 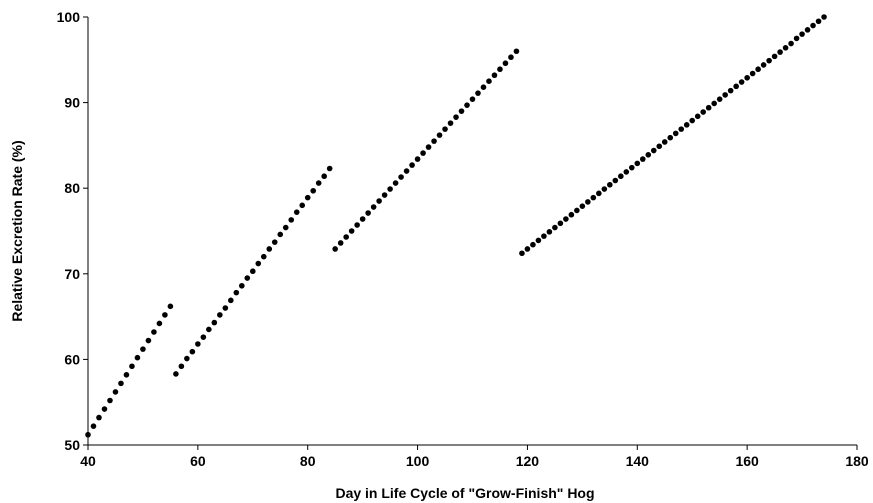 I want to click on x-tick-label: 180, so click(x=857, y=461).